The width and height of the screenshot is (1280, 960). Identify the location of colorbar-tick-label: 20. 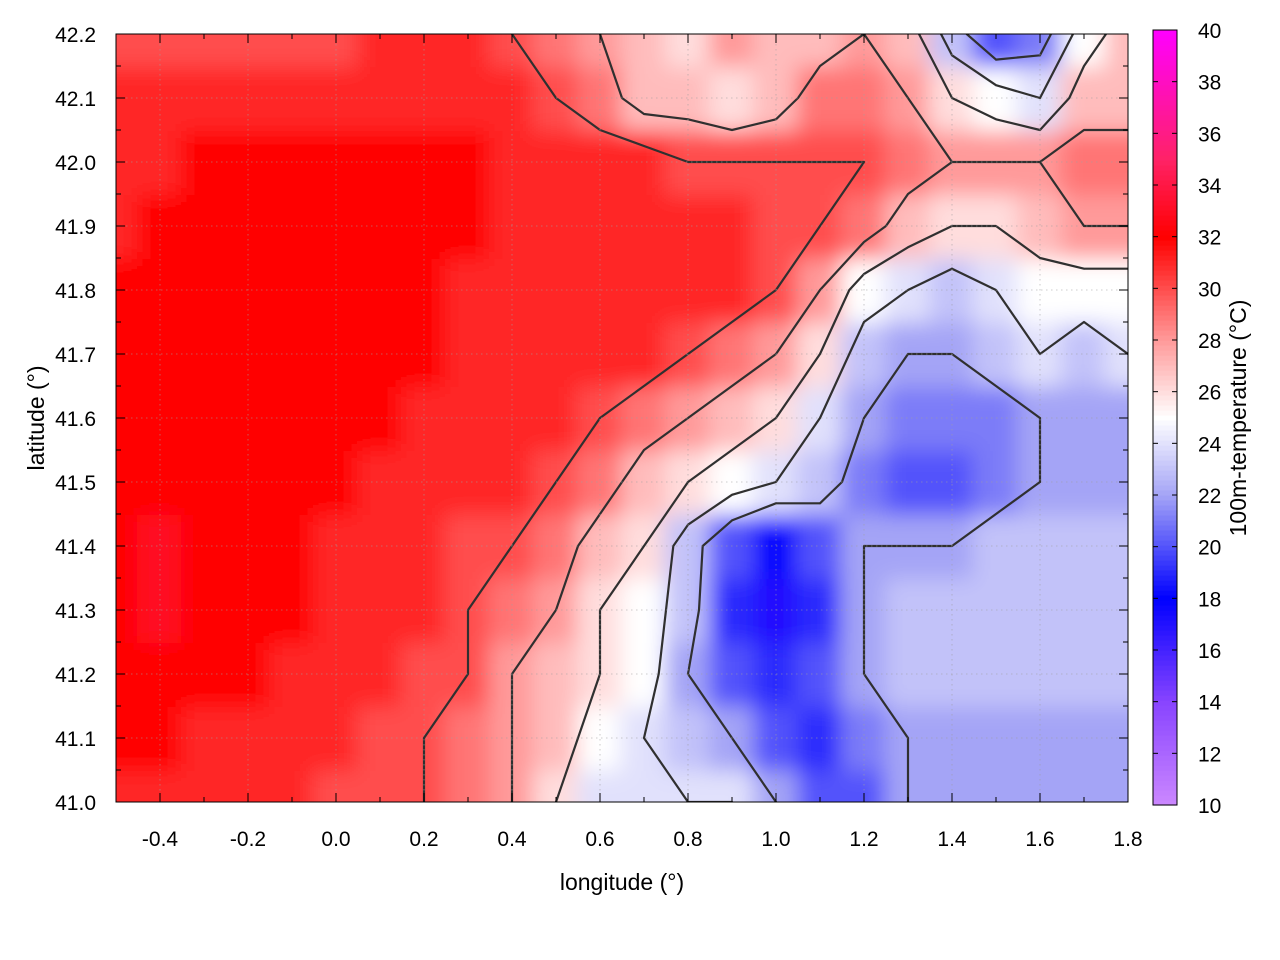
(1209, 548).